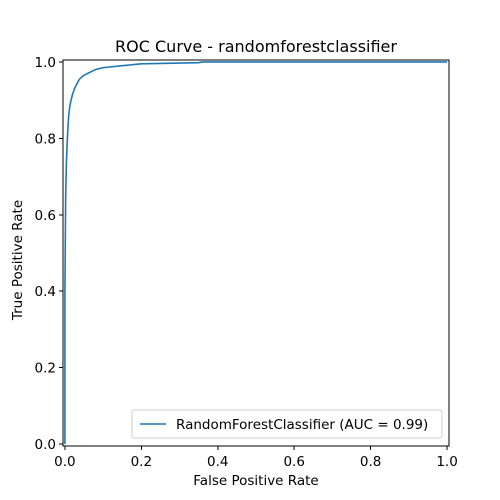  Describe the element at coordinates (45, 139) in the screenshot. I see `y-tick-label: 0.8` at that location.